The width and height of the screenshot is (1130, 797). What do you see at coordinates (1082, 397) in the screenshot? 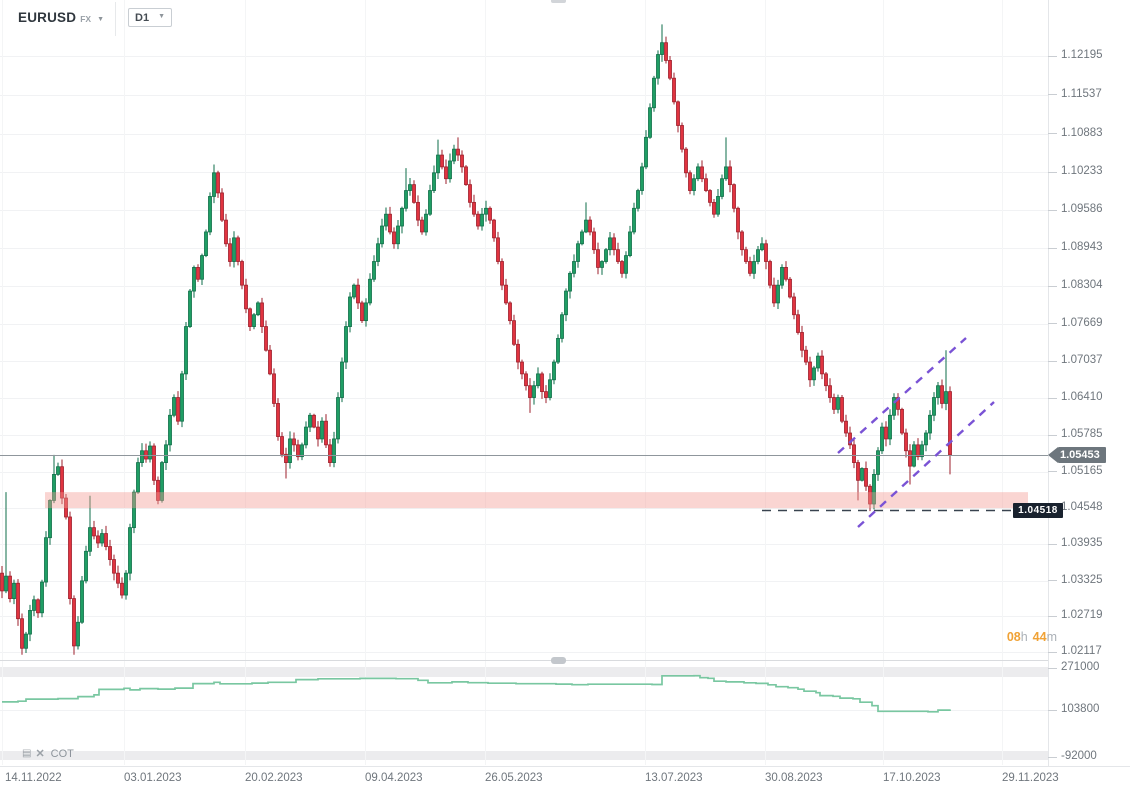
I see `price-axis-label: 1.06410` at bounding box center [1082, 397].